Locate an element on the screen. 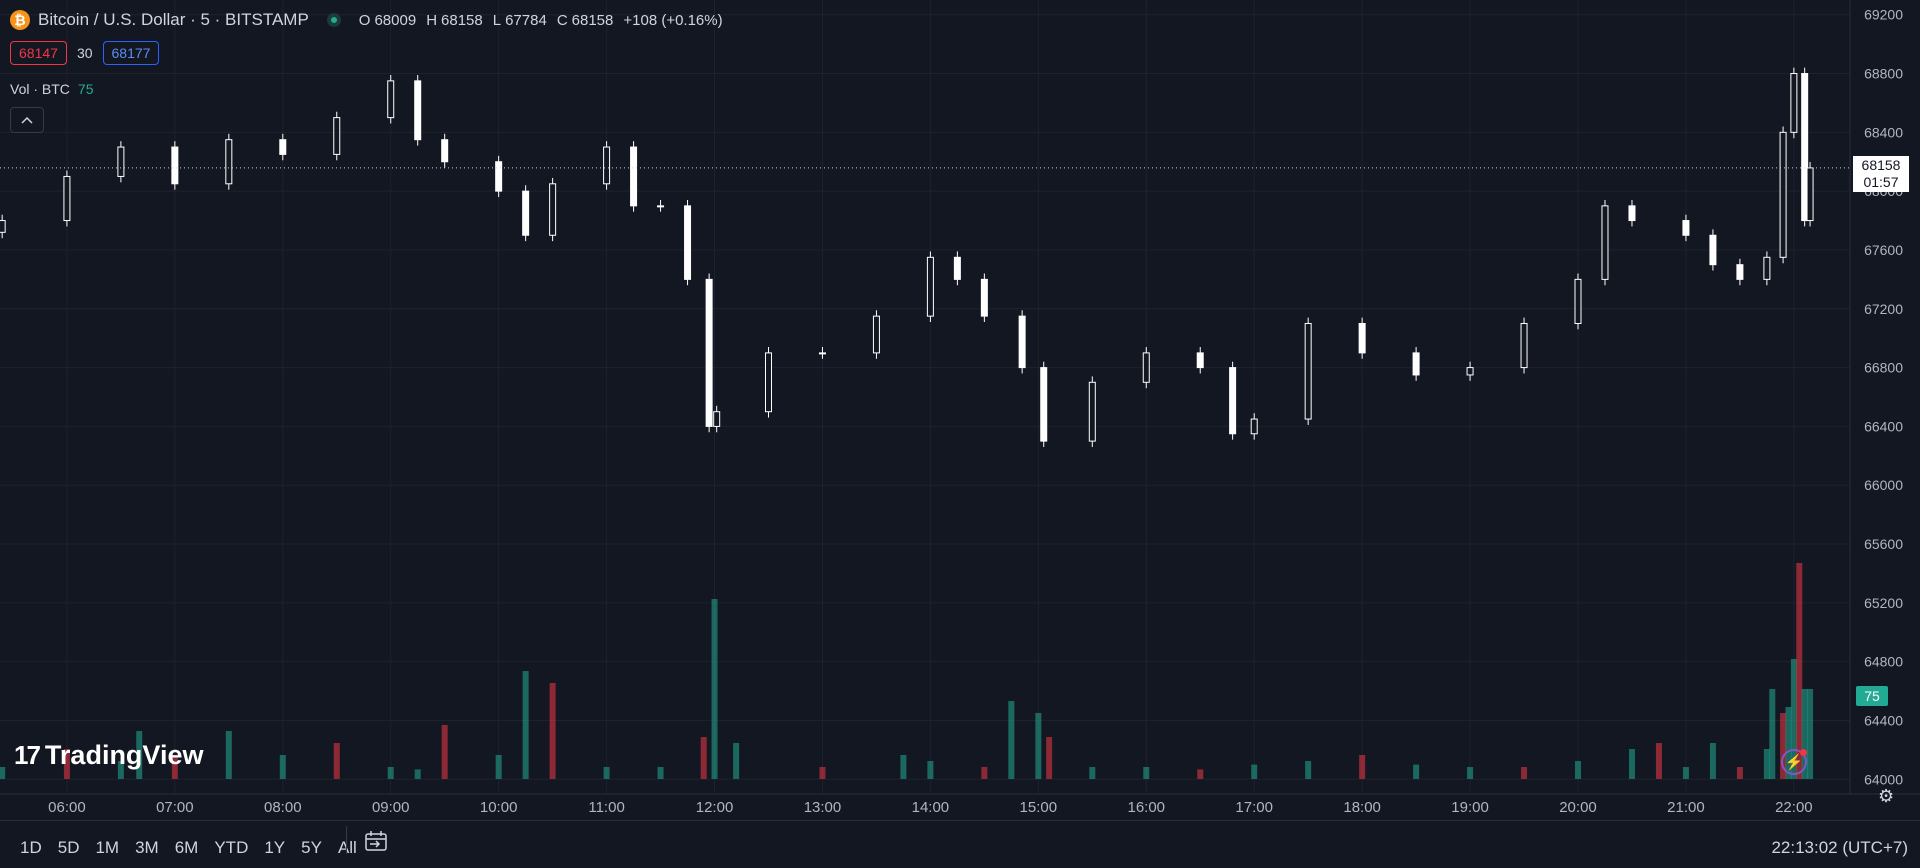 The image size is (1920, 868). y-tick-label: 64000 is located at coordinates (1883, 779).